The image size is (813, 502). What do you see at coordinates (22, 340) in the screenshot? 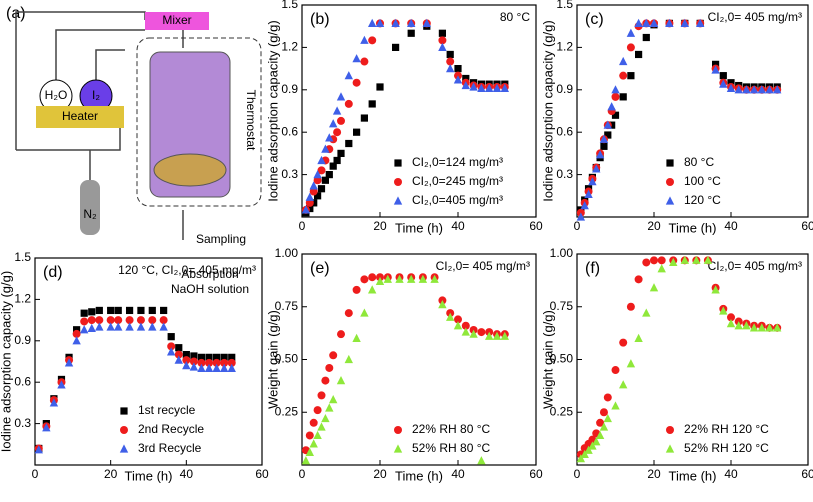
I see `y-tick-label: 0.9` at bounding box center [22, 340].